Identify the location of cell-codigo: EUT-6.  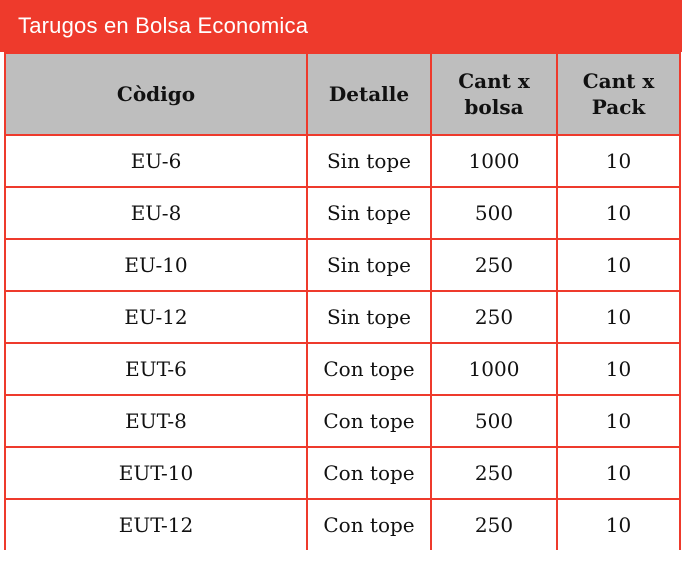
(156, 369).